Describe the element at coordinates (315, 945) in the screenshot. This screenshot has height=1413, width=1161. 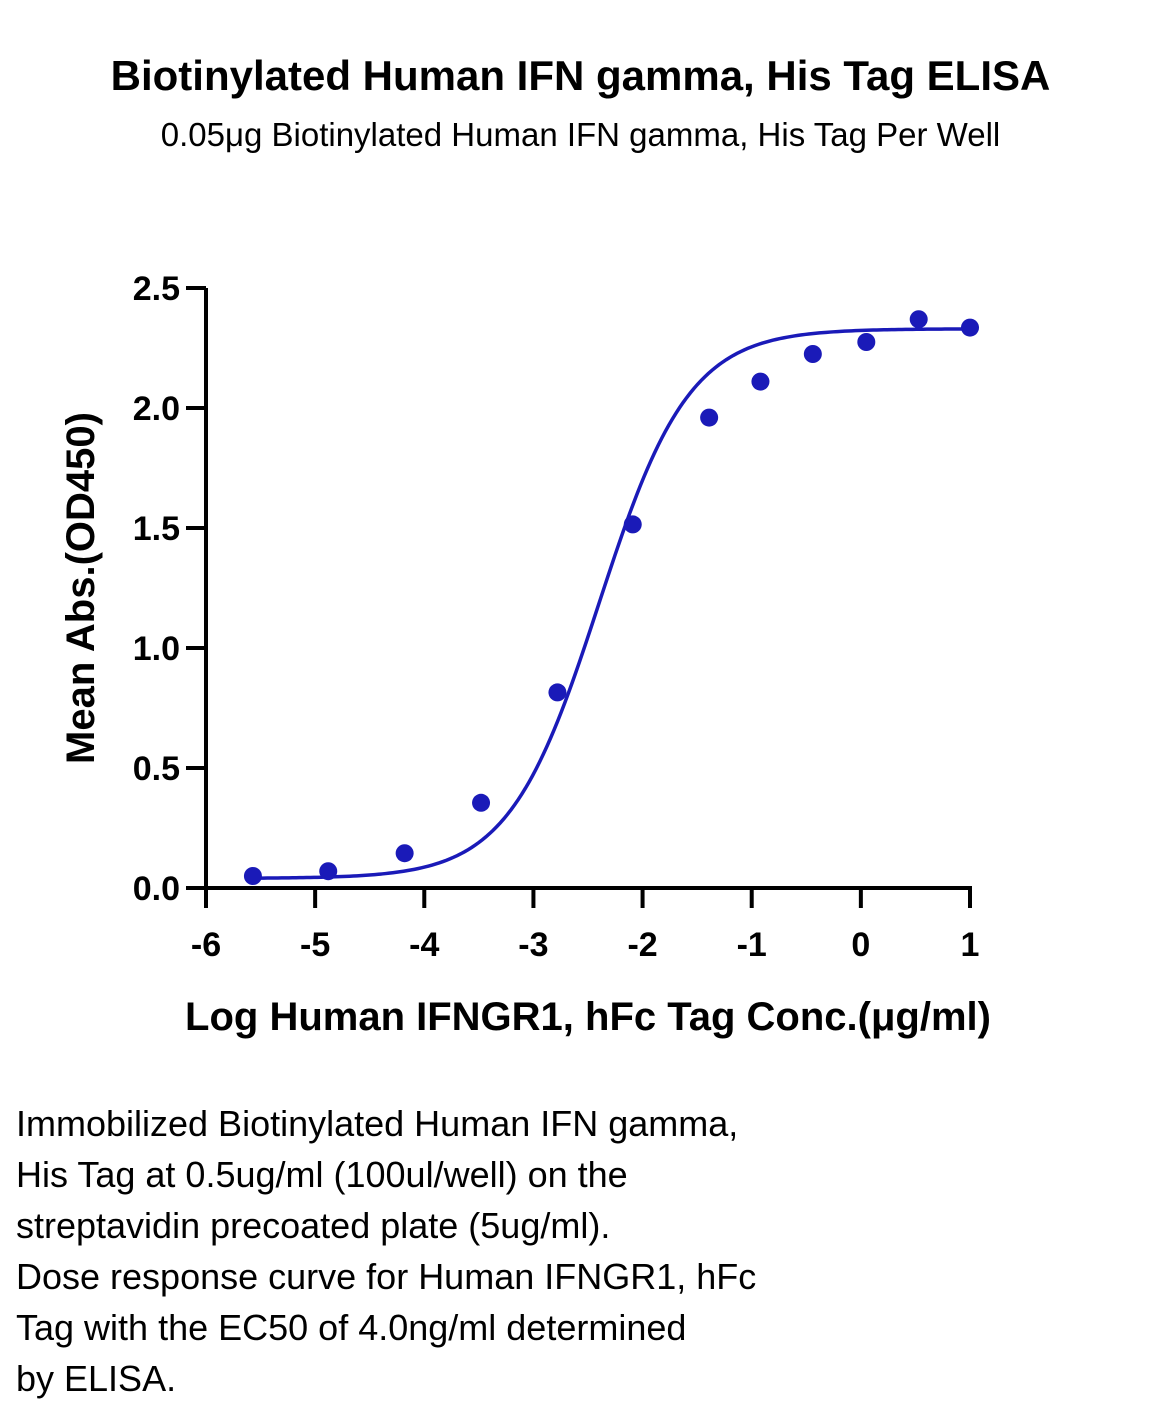
I see `x-tick-label: -5` at that location.